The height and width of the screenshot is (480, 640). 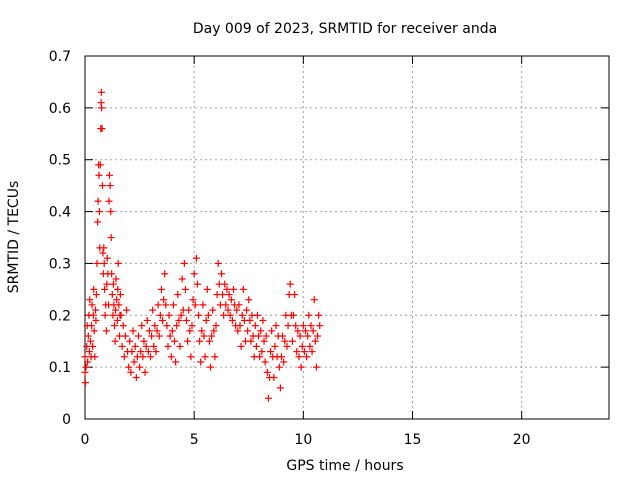 What do you see at coordinates (303, 440) in the screenshot?
I see `x-tick-label: 10` at bounding box center [303, 440].